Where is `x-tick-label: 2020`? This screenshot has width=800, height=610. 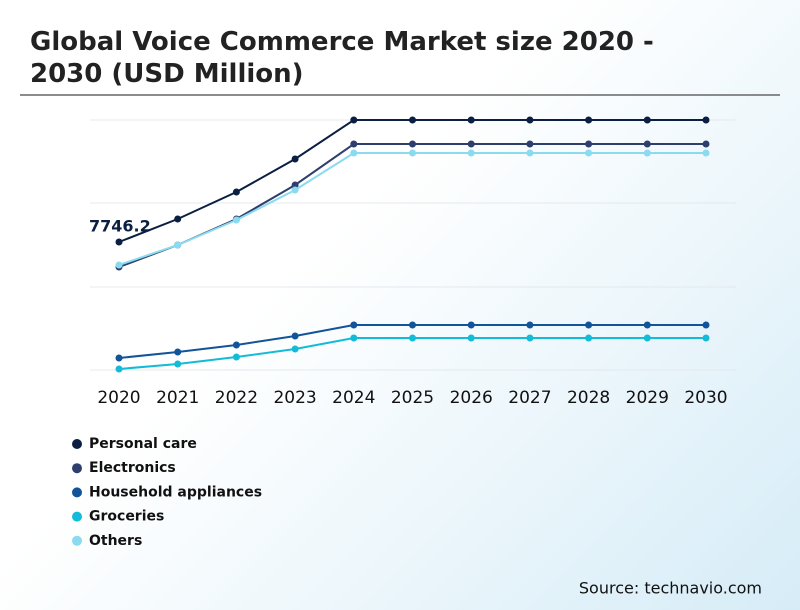 x-tick-label: 2020 is located at coordinates (118, 398).